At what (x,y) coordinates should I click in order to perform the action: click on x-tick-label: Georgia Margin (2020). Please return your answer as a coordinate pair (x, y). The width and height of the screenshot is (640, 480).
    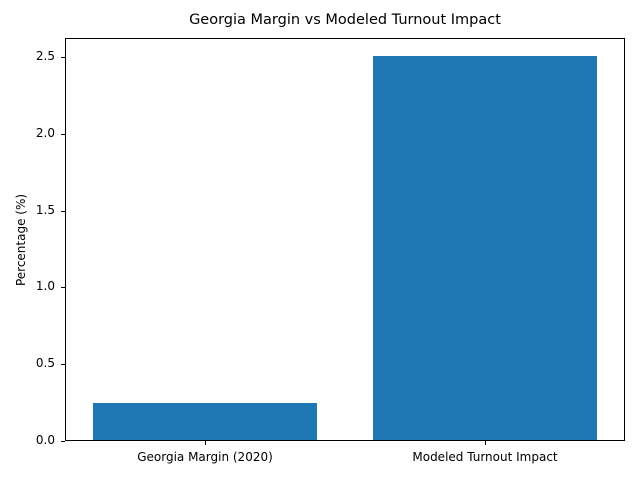
    Looking at the image, I should click on (205, 457).